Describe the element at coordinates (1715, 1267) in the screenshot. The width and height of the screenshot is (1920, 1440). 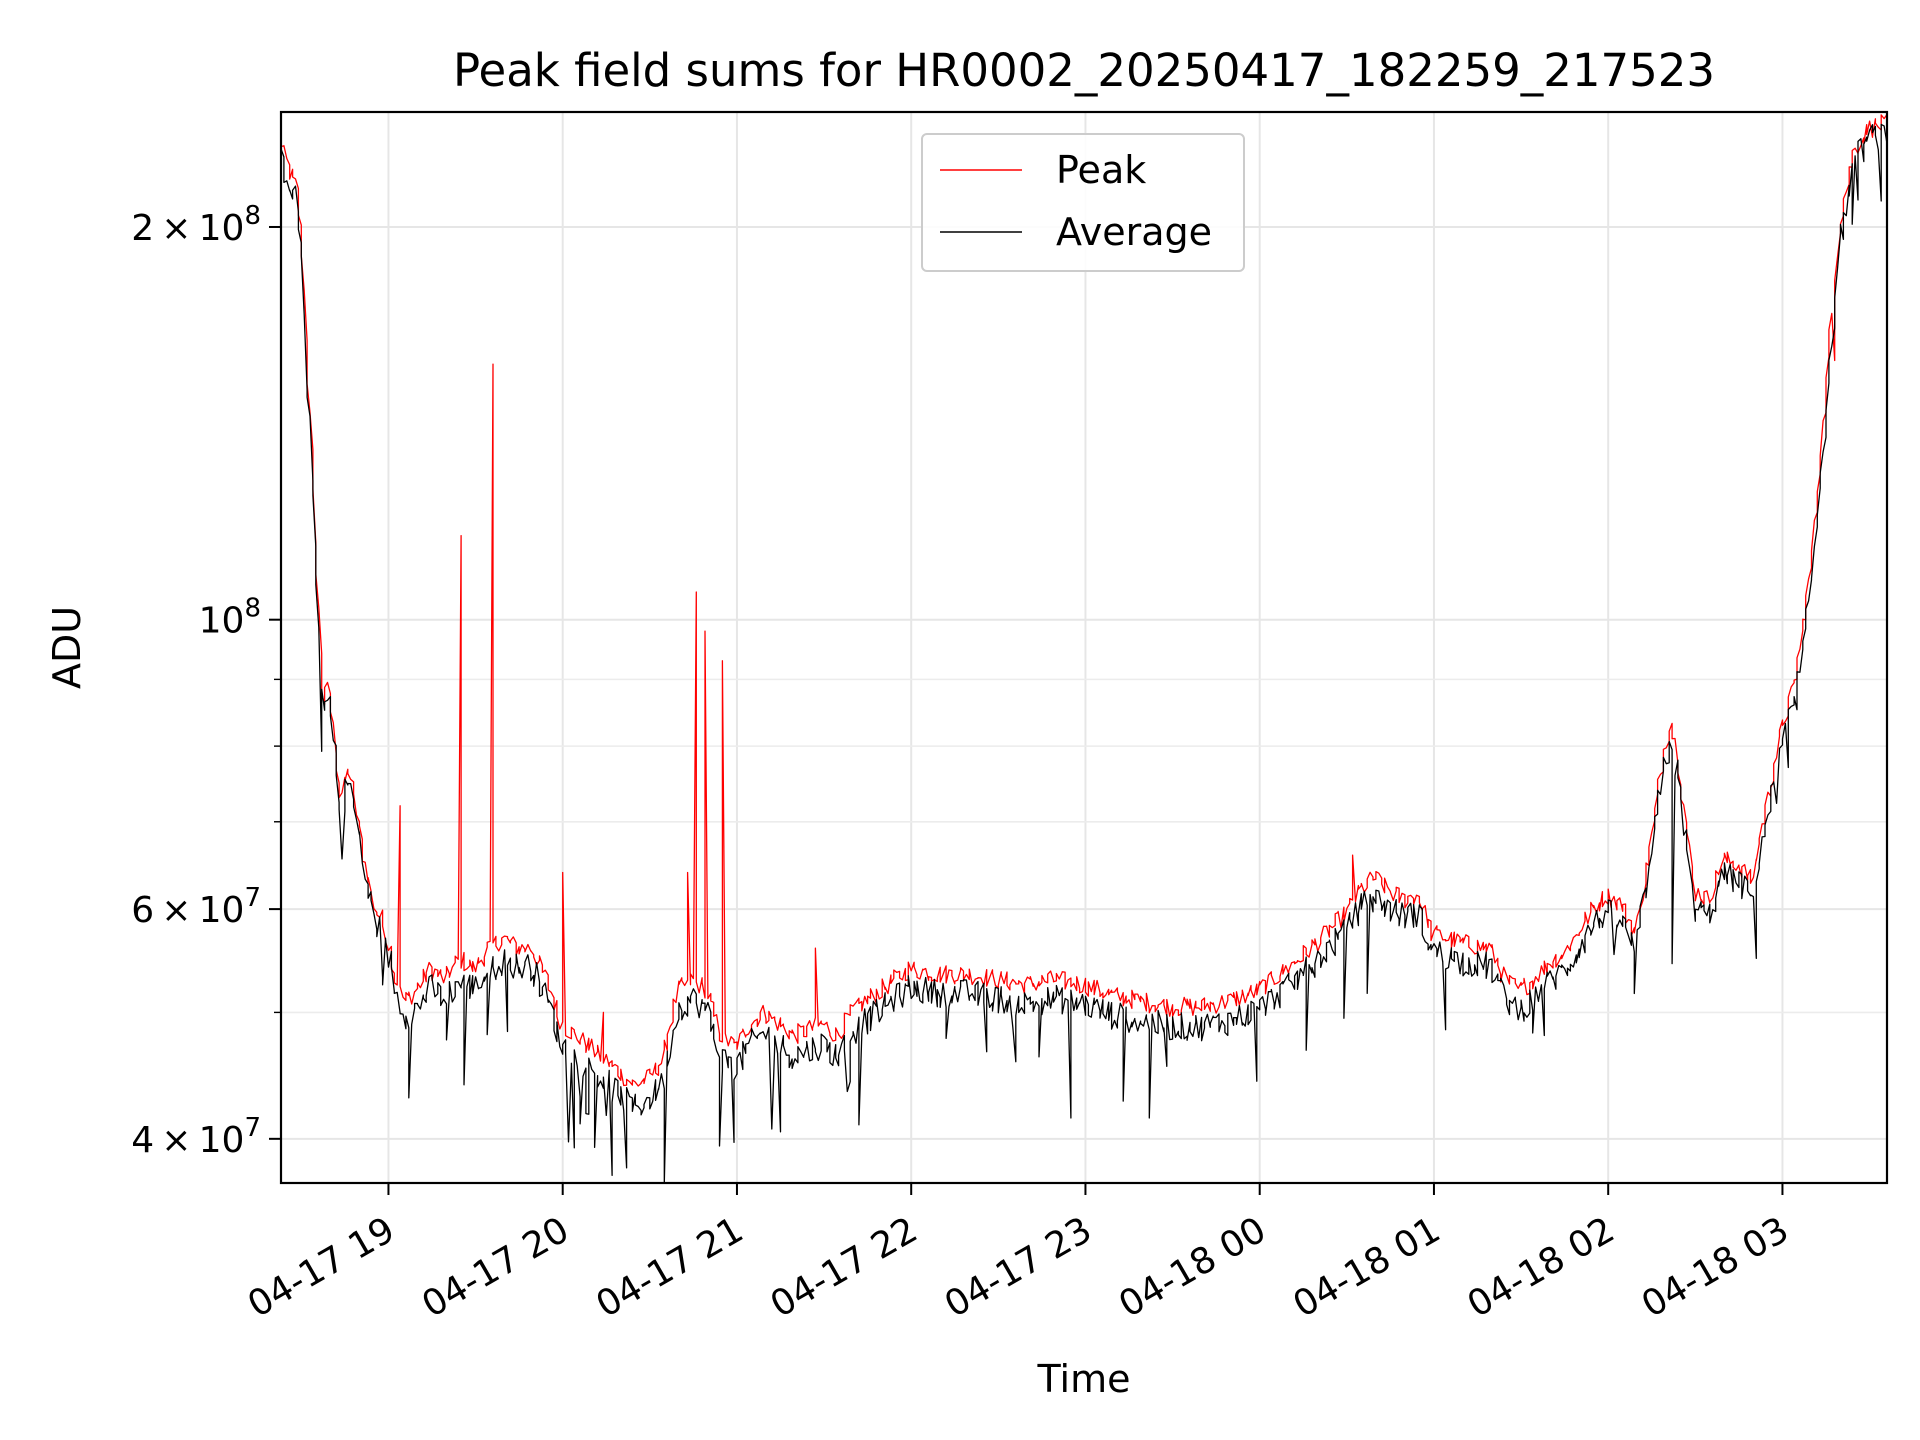
I see `x-tick-label: 04-18 03` at that location.